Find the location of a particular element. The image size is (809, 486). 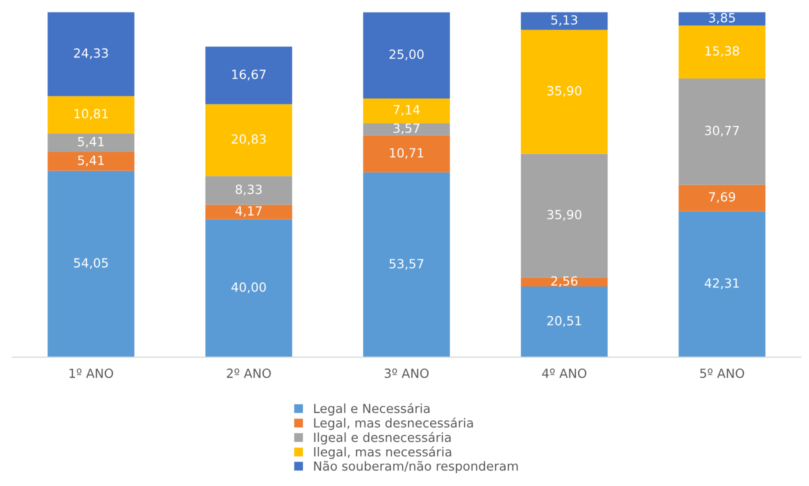

x-tick-label: 2º ANO is located at coordinates (248, 373).